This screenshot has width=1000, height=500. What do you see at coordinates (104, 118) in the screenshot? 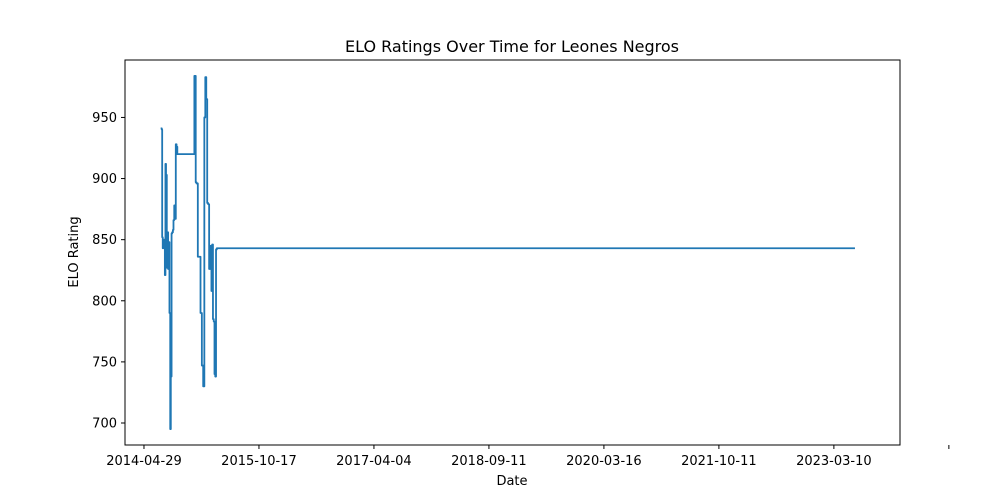
I see `y-tick-label: 950` at bounding box center [104, 118].